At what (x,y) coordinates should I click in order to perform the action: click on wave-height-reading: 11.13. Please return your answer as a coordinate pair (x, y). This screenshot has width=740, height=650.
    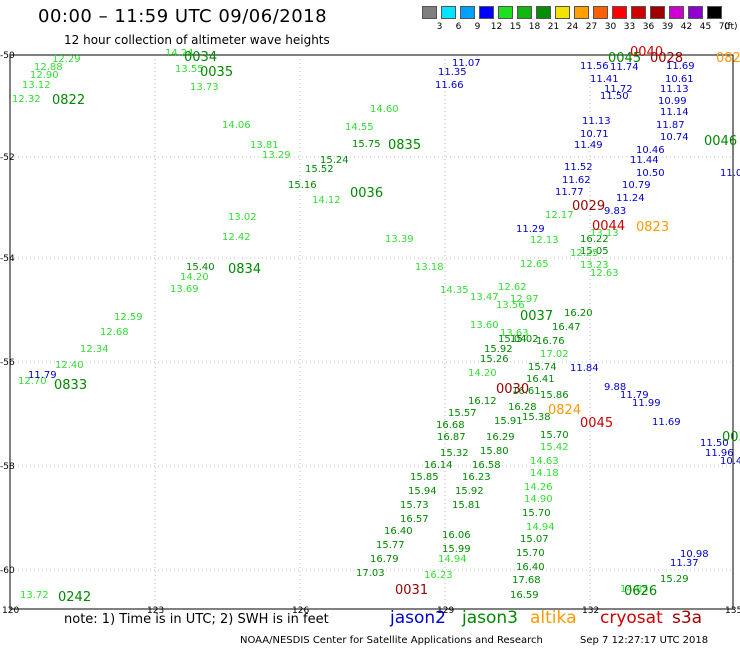
    Looking at the image, I should click on (674, 89).